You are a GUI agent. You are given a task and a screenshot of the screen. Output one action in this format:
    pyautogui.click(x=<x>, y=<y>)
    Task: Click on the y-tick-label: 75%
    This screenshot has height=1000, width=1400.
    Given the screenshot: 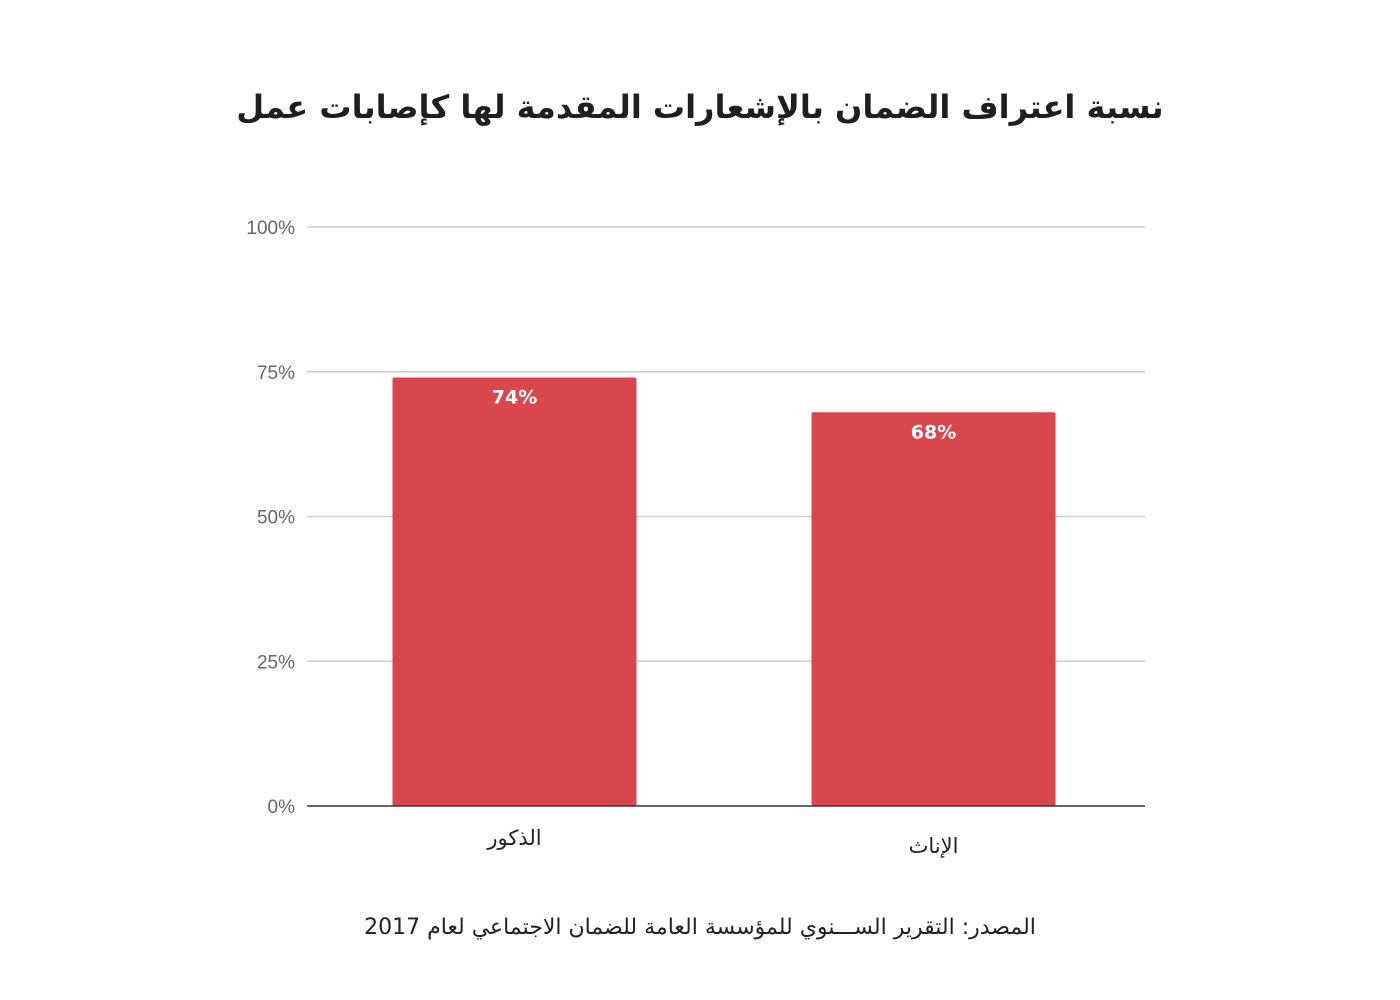 What is the action you would take?
    pyautogui.click(x=276, y=373)
    